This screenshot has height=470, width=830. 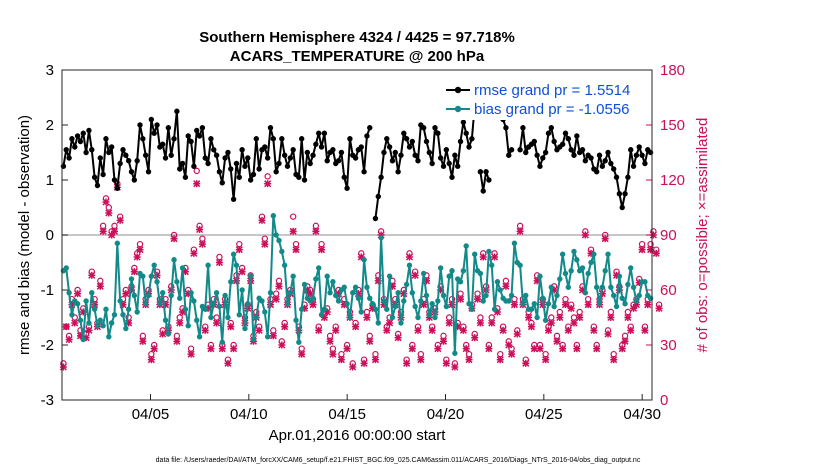 What do you see at coordinates (664, 400) in the screenshot?
I see `y-right-tick-label: 0` at bounding box center [664, 400].